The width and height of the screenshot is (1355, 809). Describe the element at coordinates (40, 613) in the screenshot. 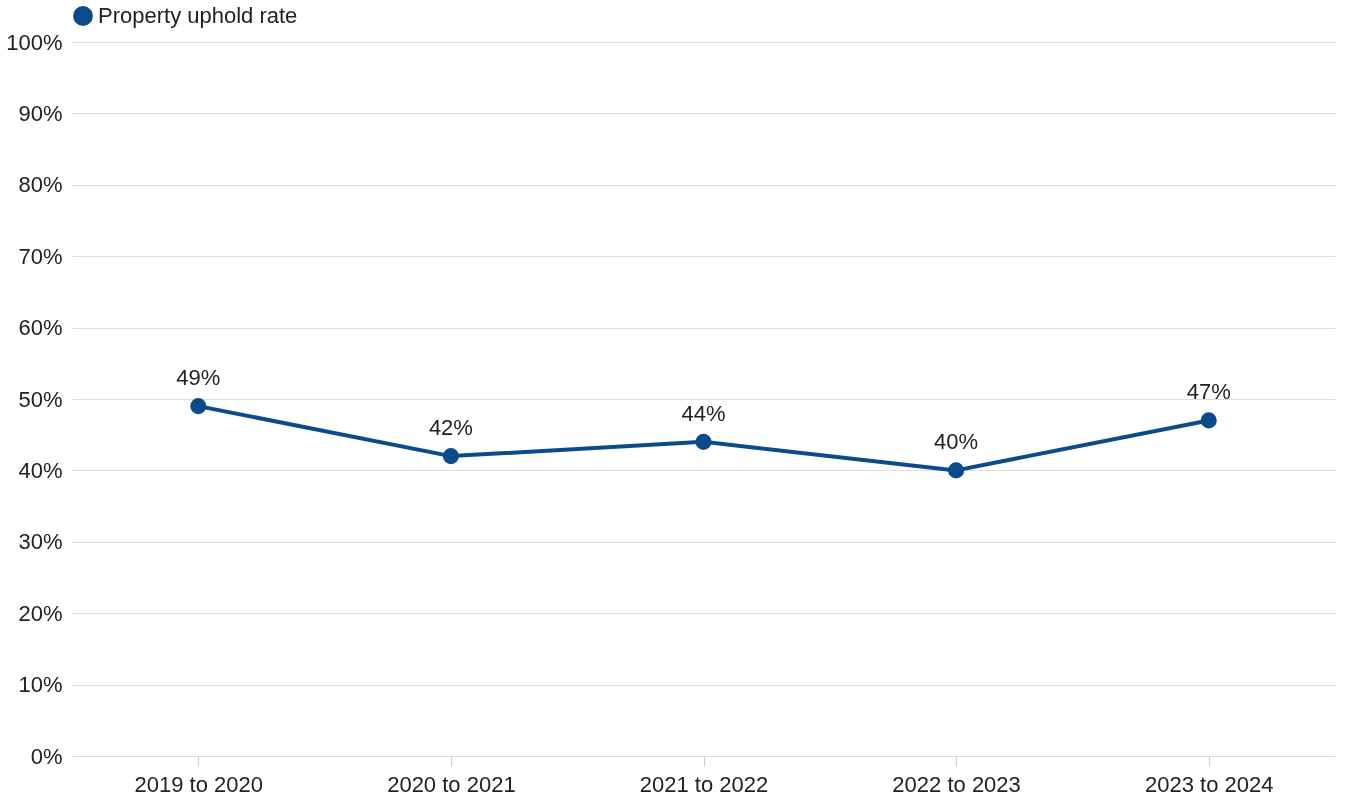

I see `y-tick-label: 20%` at that location.